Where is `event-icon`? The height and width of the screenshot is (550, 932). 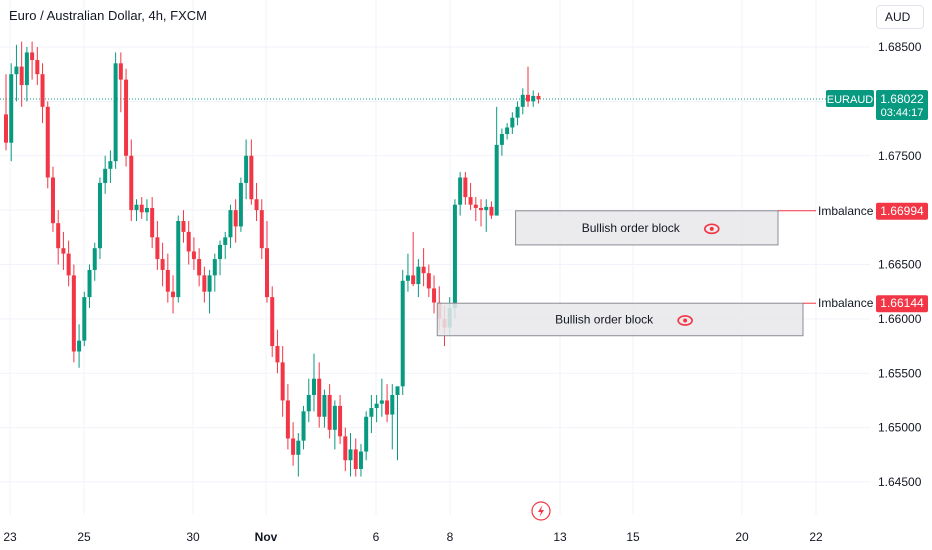 event-icon is located at coordinates (541, 511).